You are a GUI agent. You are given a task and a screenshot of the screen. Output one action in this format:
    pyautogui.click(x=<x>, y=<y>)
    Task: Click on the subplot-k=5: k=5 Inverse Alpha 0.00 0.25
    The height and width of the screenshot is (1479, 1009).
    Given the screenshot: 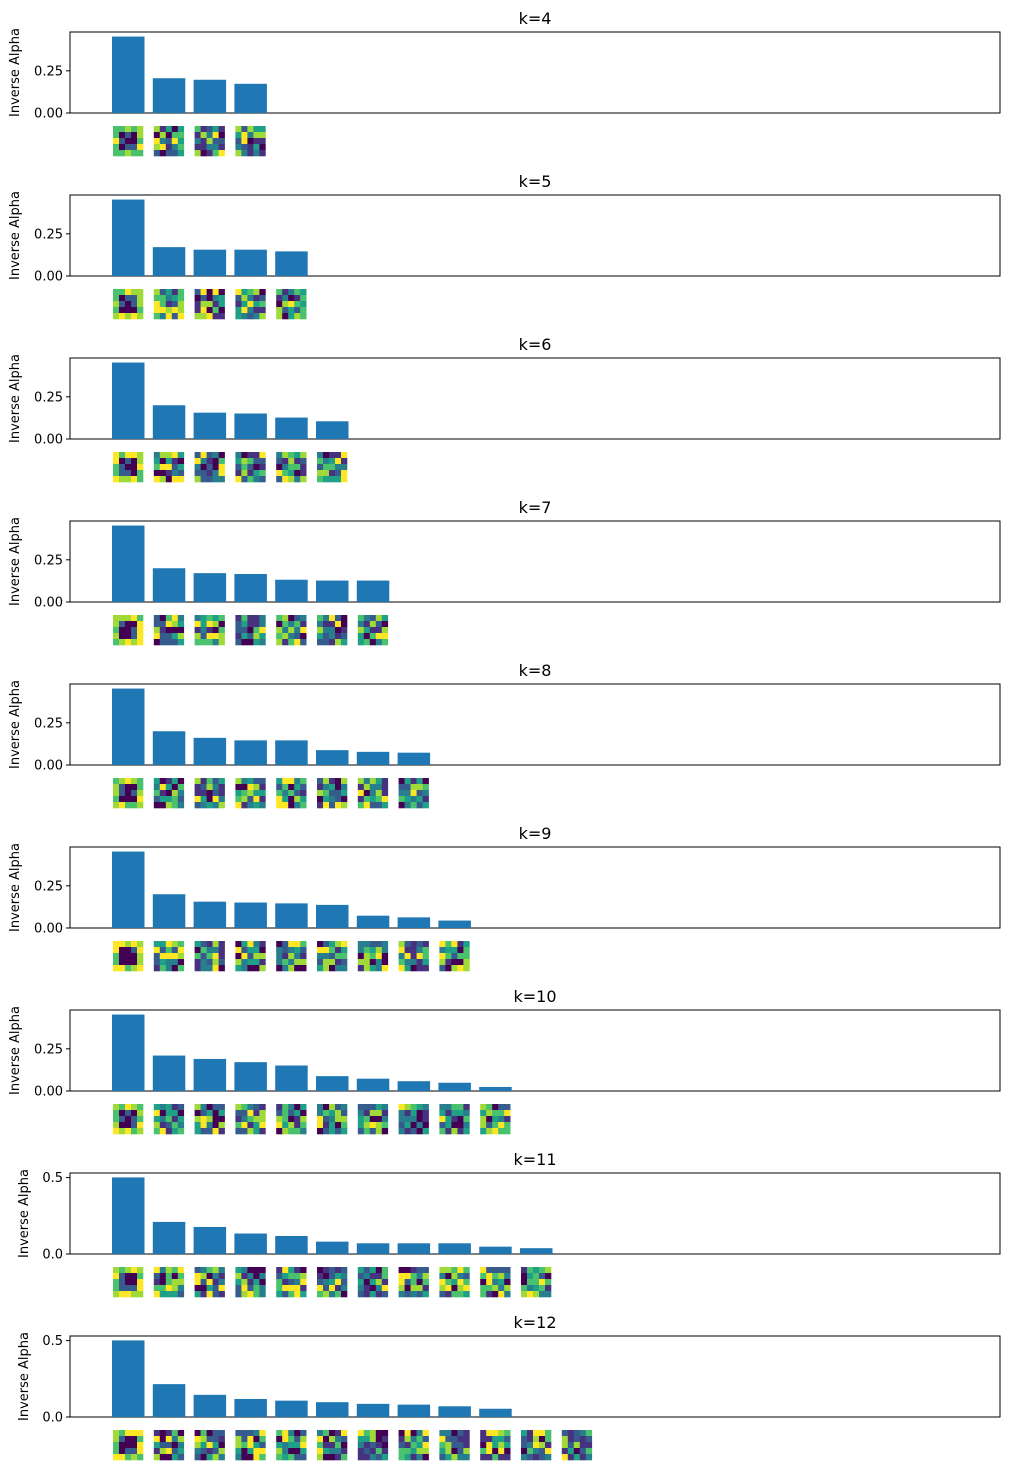 What is the action you would take?
    pyautogui.click(x=504, y=246)
    